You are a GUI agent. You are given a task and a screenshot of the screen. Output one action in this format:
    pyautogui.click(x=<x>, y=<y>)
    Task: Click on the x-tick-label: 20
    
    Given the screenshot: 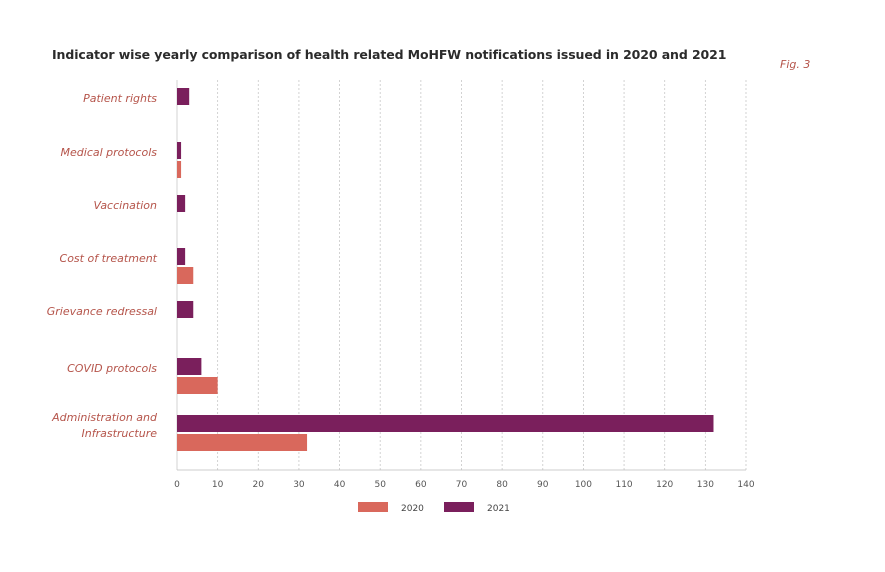 What is the action you would take?
    pyautogui.click(x=259, y=485)
    